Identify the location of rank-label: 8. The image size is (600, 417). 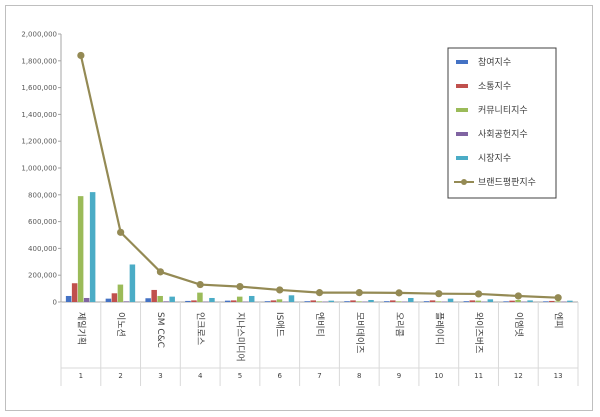
(359, 376).